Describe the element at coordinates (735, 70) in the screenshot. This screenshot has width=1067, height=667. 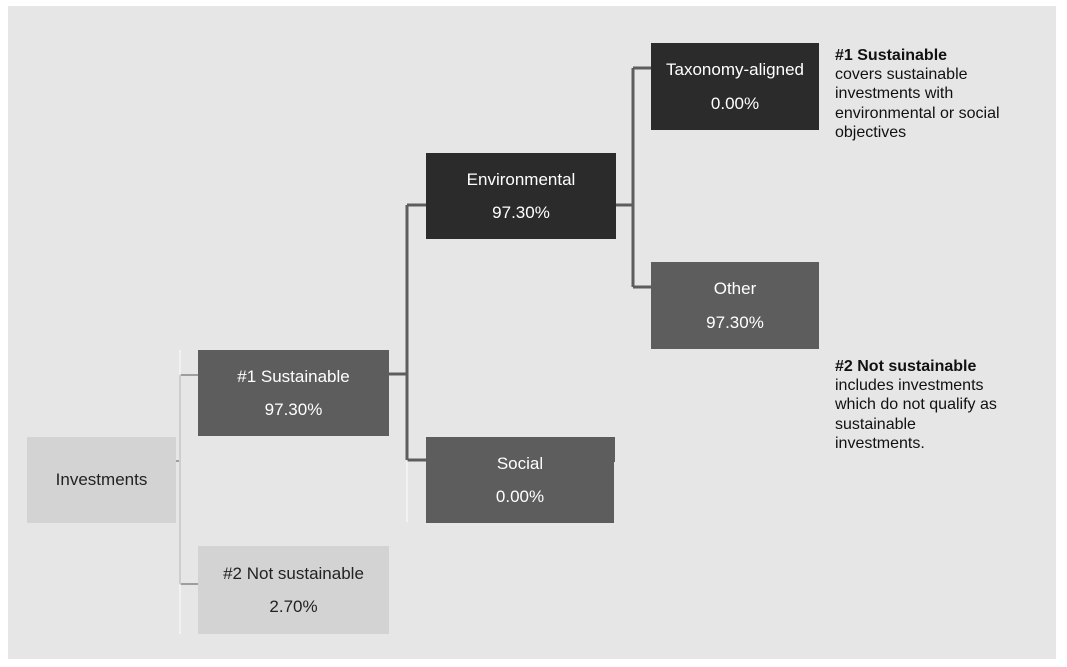
I see `node-taxonomy-aligned-label: Taxonomy-aligned` at that location.